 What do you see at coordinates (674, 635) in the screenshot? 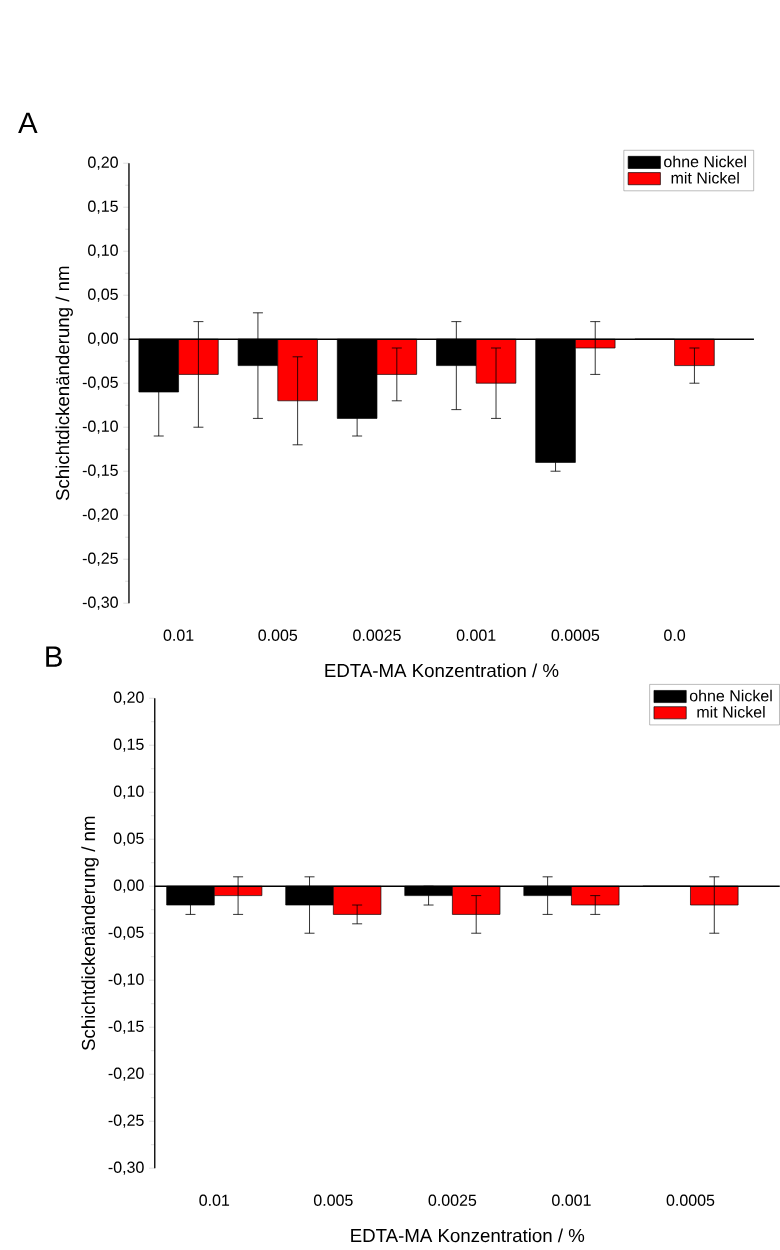
I see `x-tick-label: 0.0` at bounding box center [674, 635].